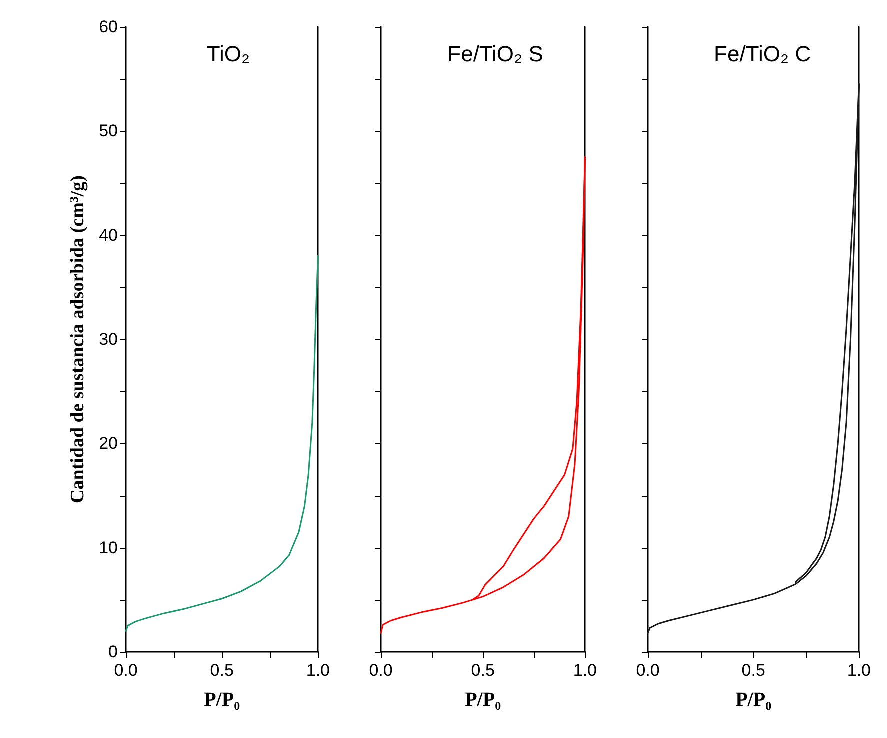 Image resolution: width=887 pixels, height=738 pixels. I want to click on y-axis-title: Cantidad de sustancia adsorbida (cm3/g), so click(77, 340).